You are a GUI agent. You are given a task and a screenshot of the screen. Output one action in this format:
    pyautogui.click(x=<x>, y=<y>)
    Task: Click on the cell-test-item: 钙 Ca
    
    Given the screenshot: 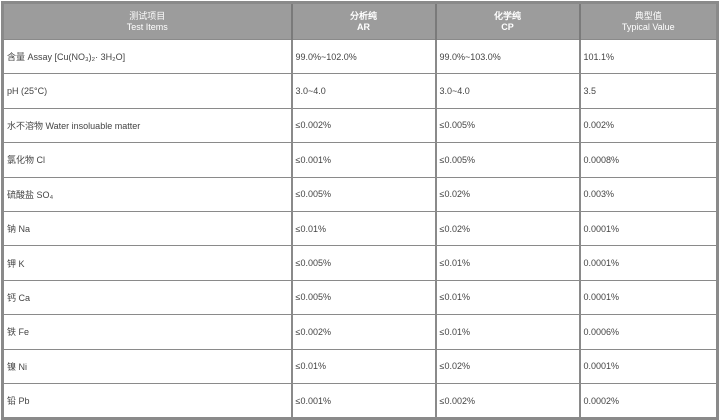 What is the action you would take?
    pyautogui.click(x=146, y=297)
    